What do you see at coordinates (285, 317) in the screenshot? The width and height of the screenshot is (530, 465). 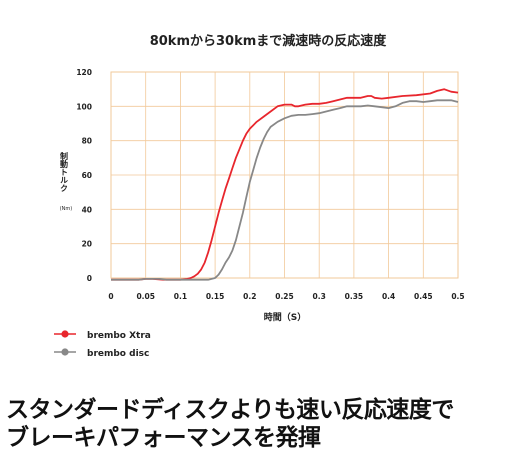 I see `x-axis-label: 時間（S）` at bounding box center [285, 317].